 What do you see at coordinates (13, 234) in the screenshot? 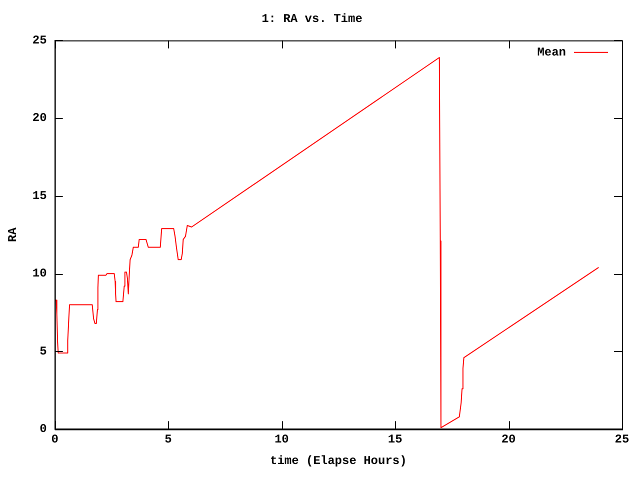
I see `y-axis-title: RA` at bounding box center [13, 234].